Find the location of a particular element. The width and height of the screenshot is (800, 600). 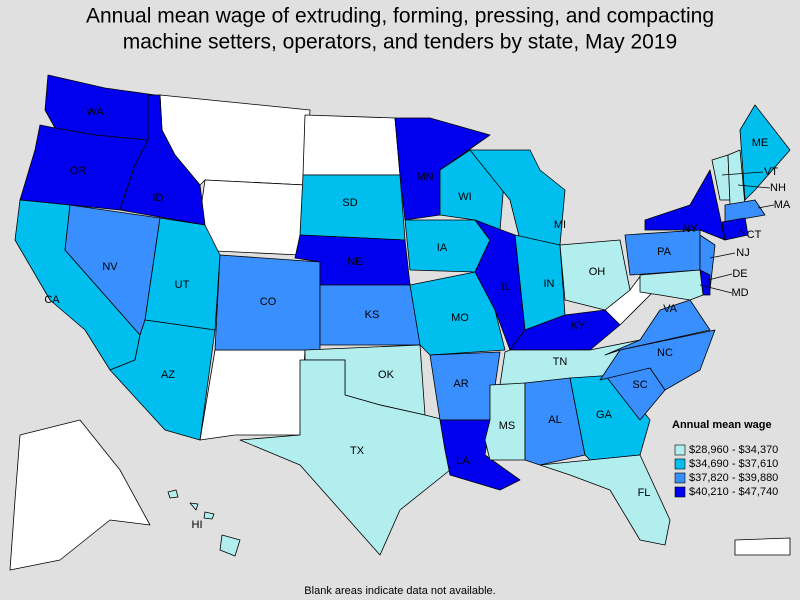

state-label: KS is located at coordinates (372, 315).